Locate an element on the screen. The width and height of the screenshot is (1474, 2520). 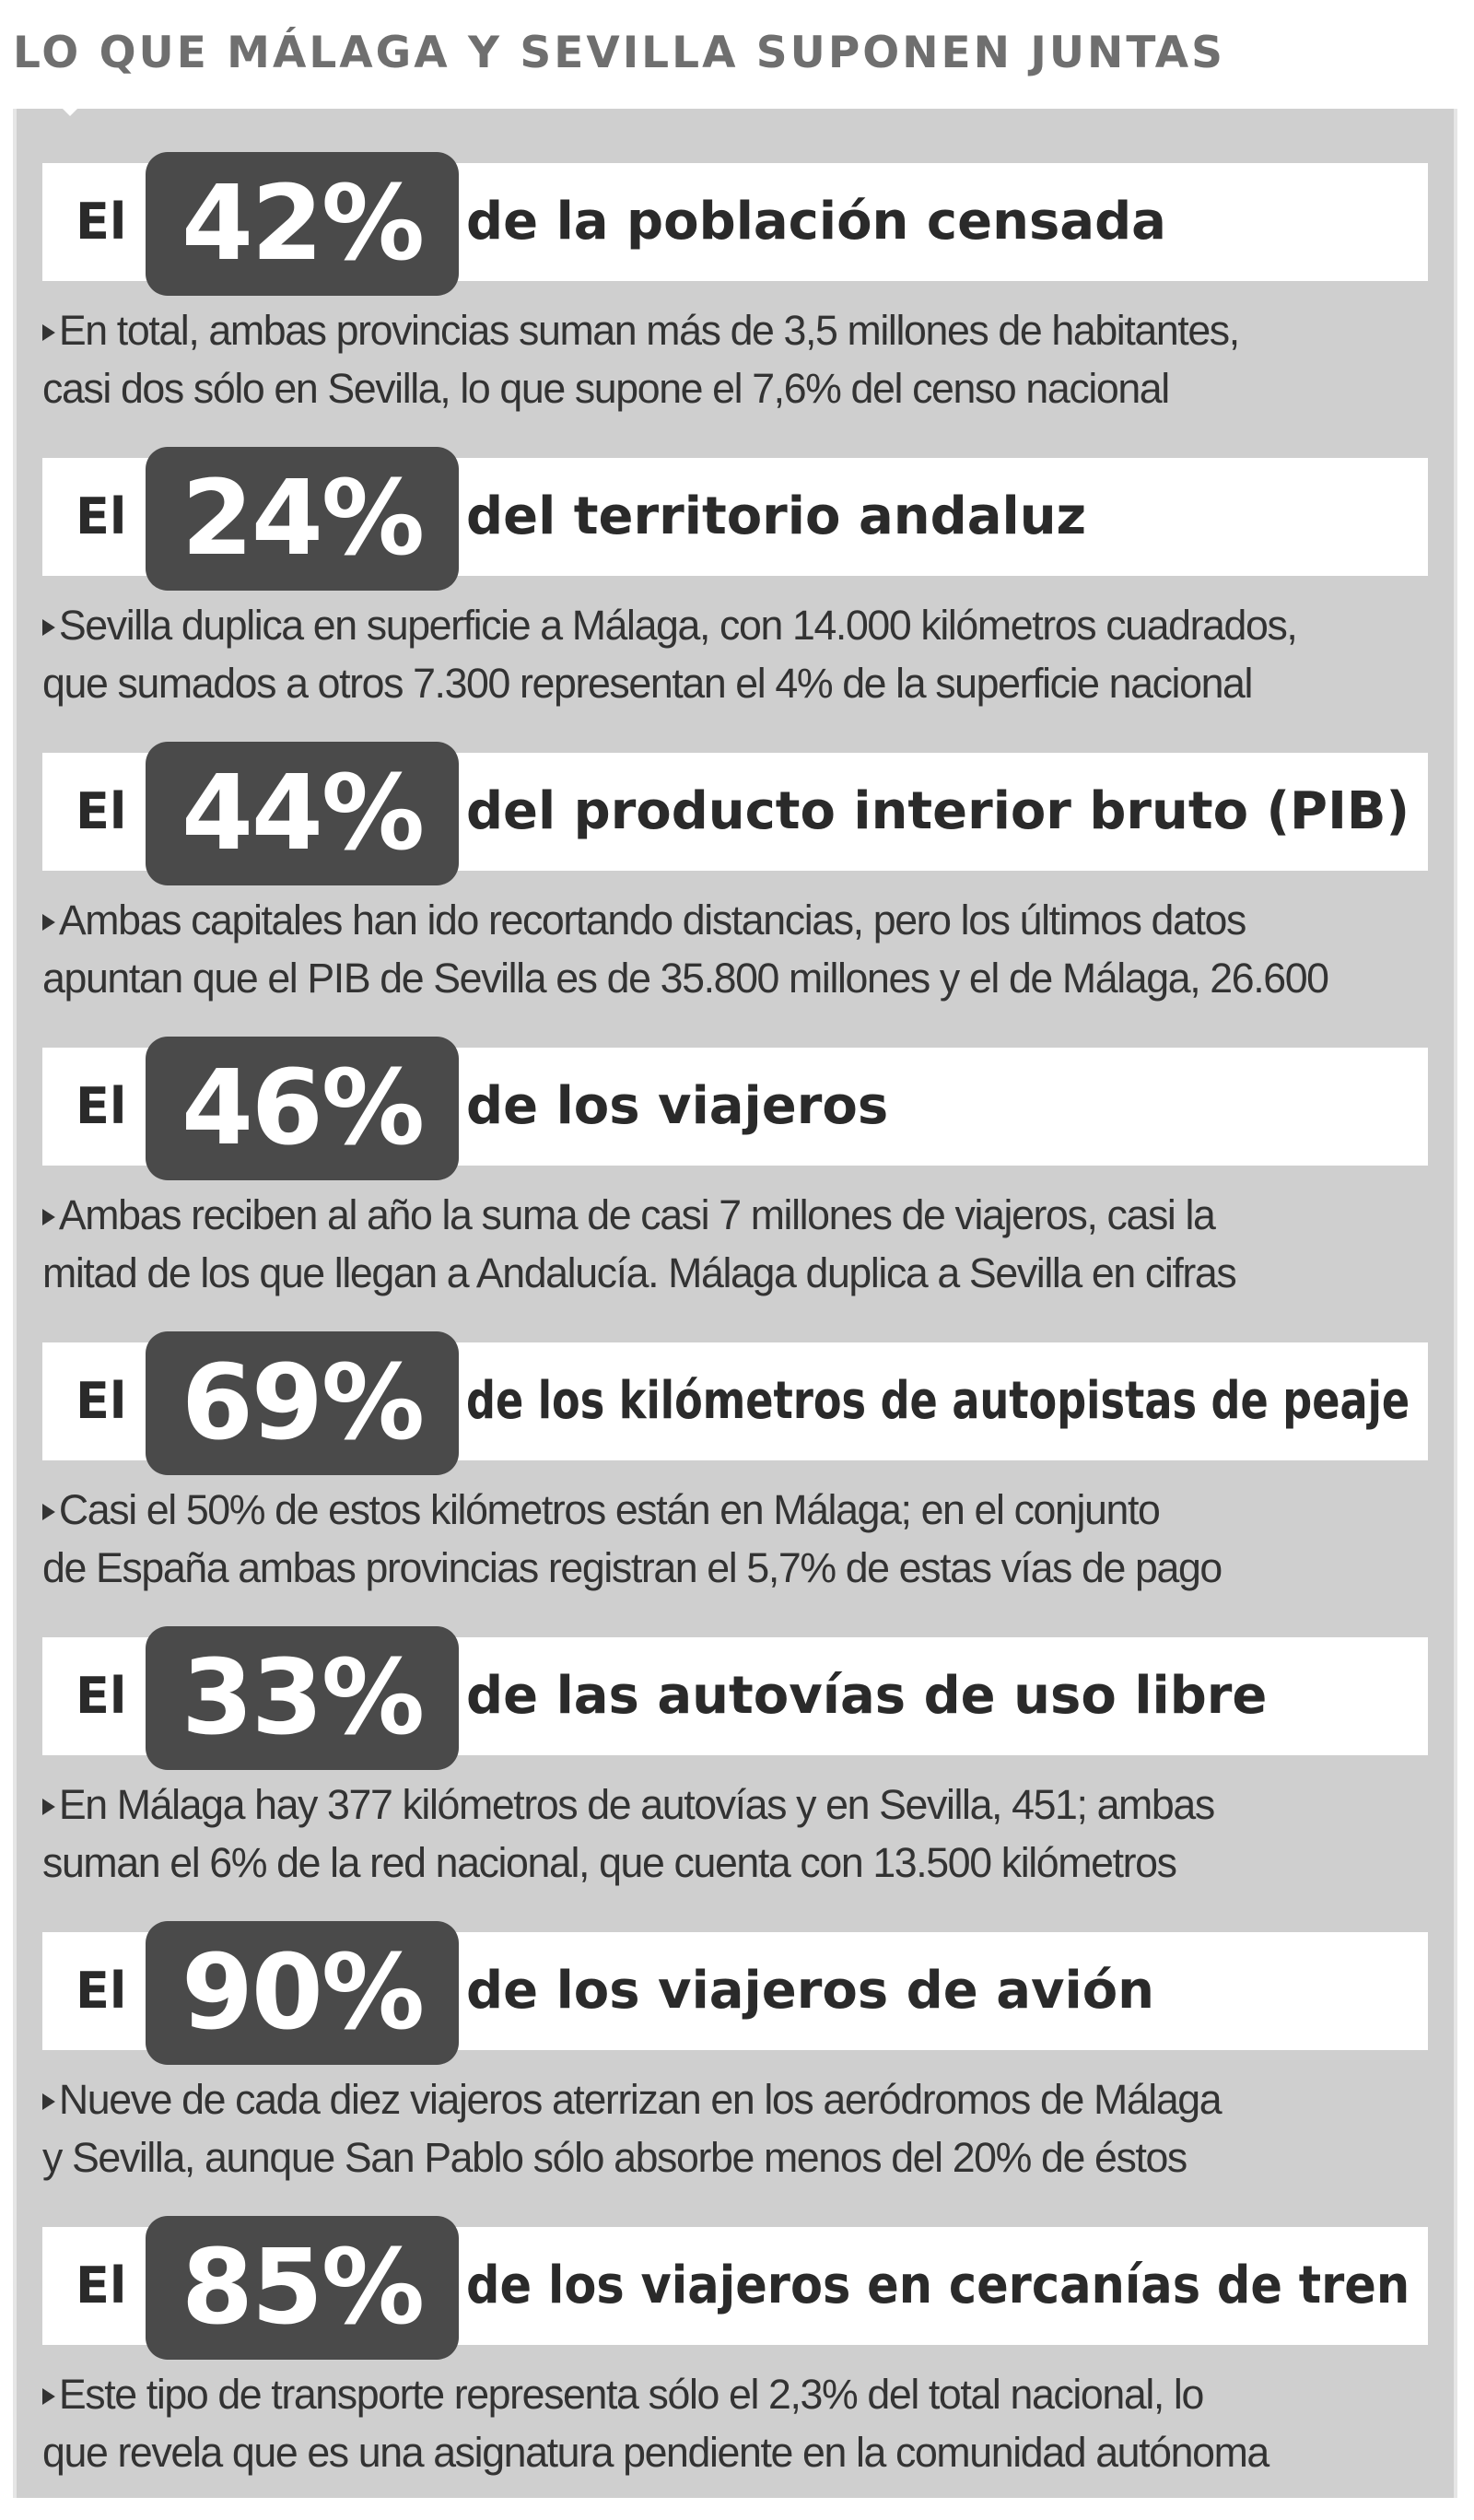
stat-headline: El 42% de la población censada is located at coordinates (735, 224).